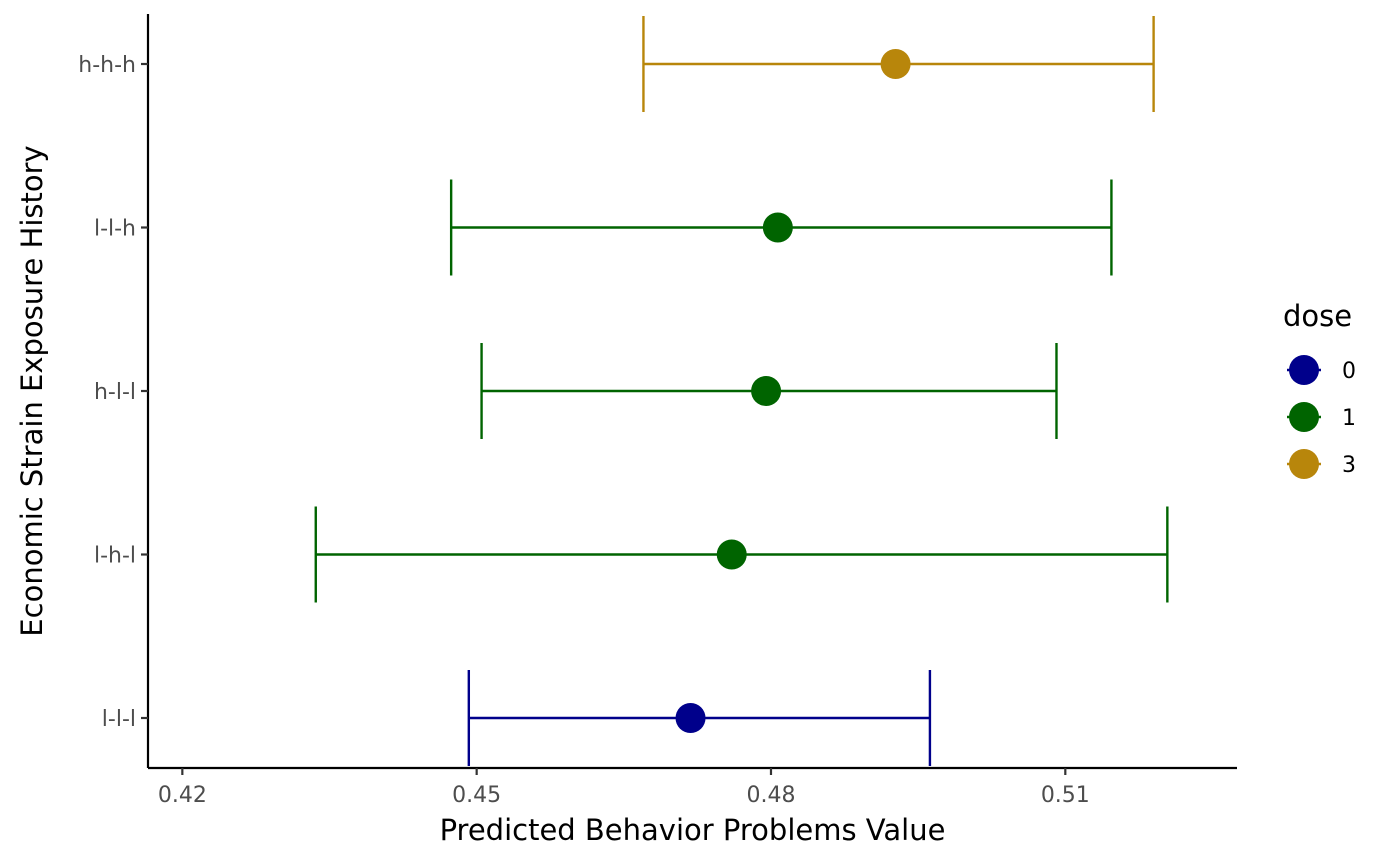 This screenshot has height=865, width=1400. I want to click on errorbar-l-l-h, so click(781, 227).